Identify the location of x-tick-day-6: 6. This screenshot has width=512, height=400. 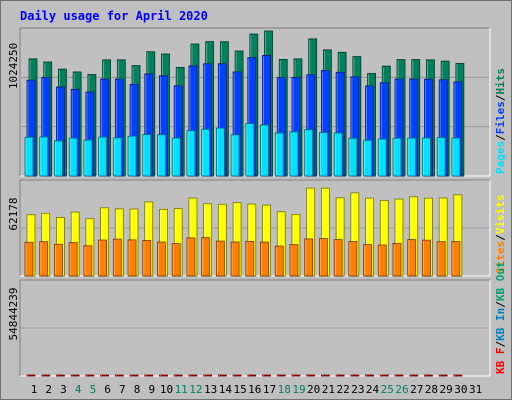
(107, 389).